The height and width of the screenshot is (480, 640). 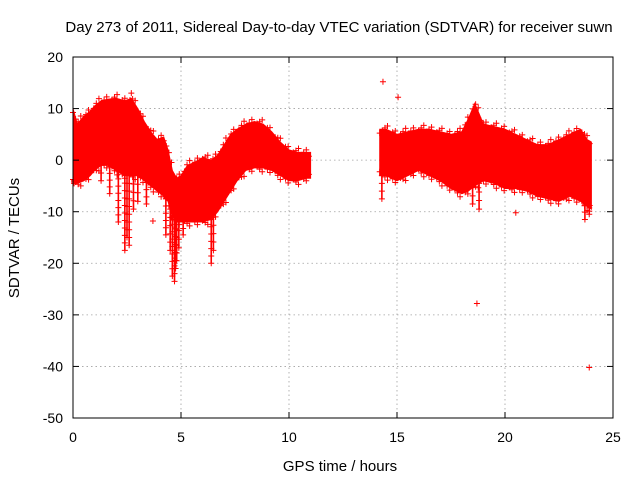 I want to click on y-tick-label: -10, so click(x=53, y=212).